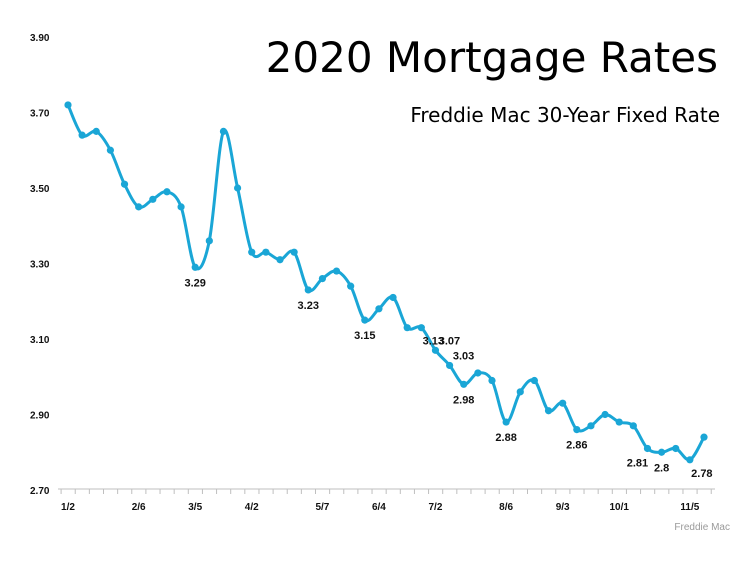  I want to click on data-label: 3.13, so click(433, 342).